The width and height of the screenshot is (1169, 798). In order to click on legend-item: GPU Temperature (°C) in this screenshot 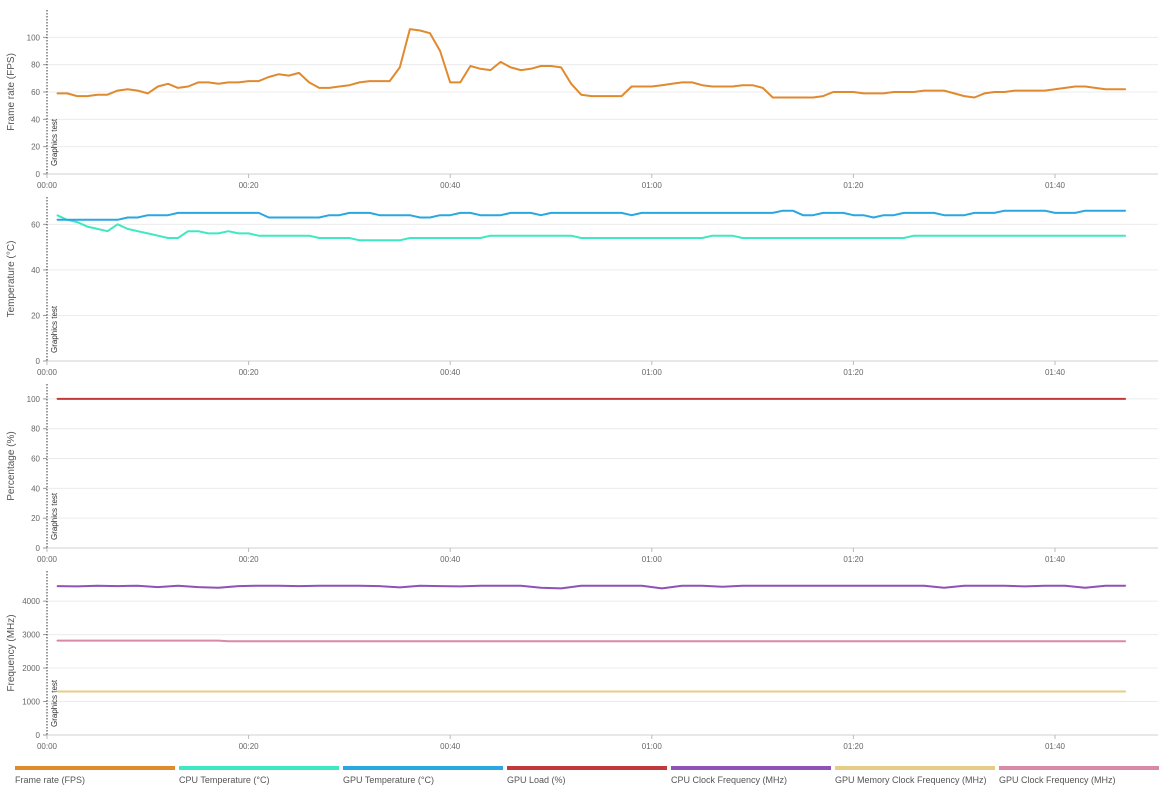, I will do `click(423, 778)`.